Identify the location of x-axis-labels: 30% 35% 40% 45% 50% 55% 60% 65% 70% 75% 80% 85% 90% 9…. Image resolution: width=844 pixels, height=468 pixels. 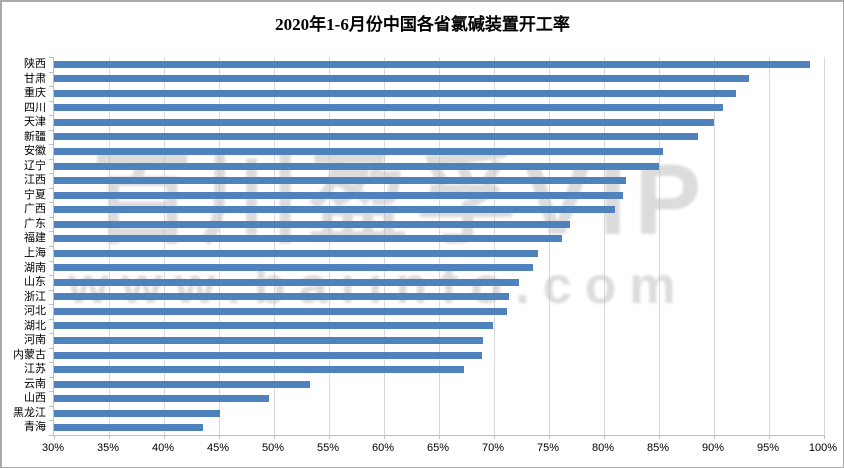
(422, 449).